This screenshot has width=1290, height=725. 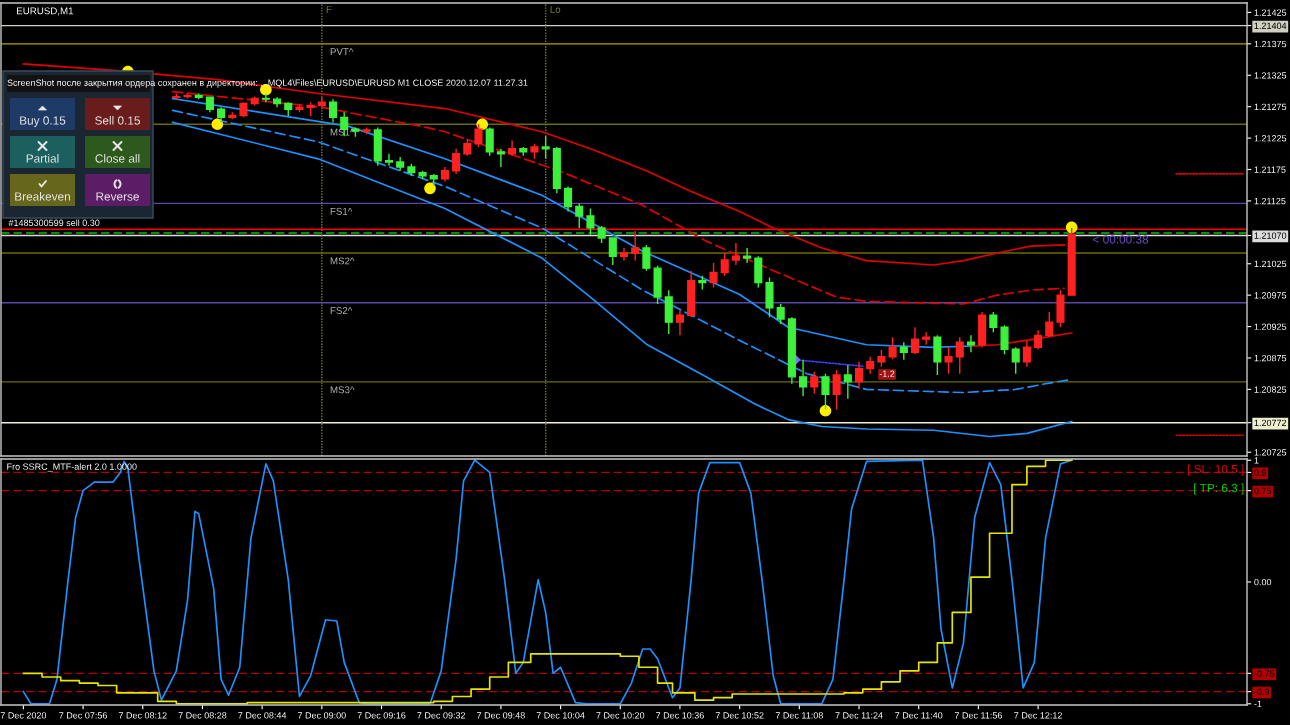 What do you see at coordinates (202, 715) in the screenshot?
I see `x-tick-label: 7 Dec 08:28` at bounding box center [202, 715].